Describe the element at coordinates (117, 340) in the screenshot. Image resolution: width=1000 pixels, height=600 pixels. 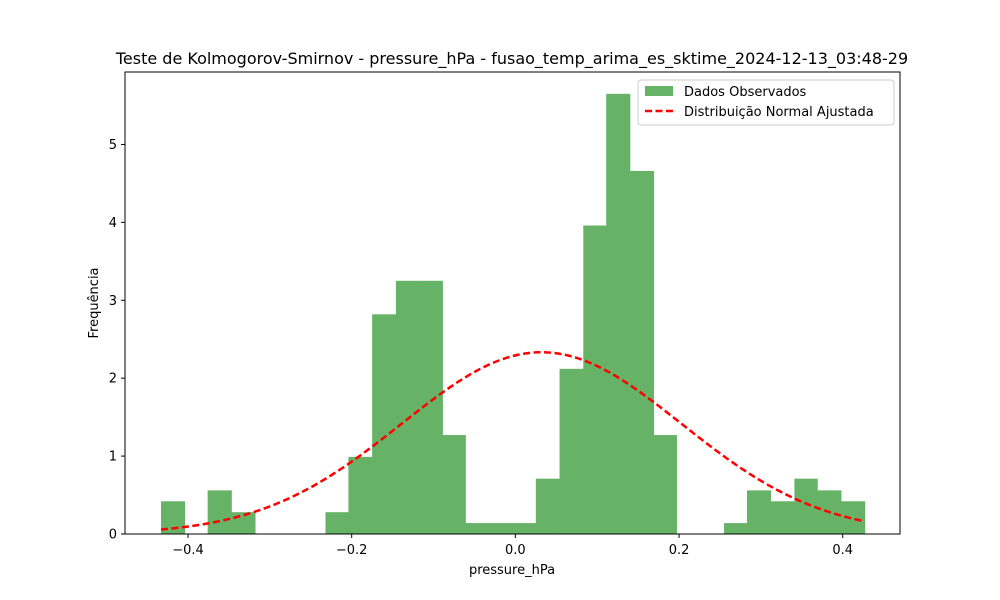
I see `y-axis-ticks: 0 1 2 3 4 5` at that location.